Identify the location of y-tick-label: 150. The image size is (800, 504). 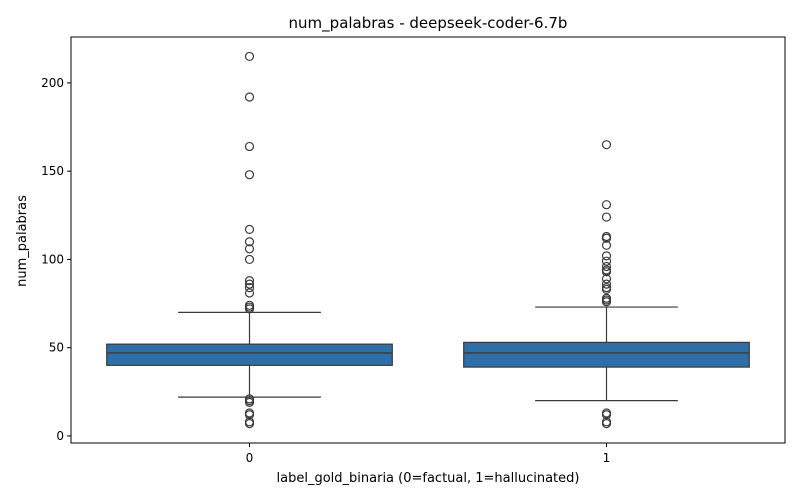
(52, 171).